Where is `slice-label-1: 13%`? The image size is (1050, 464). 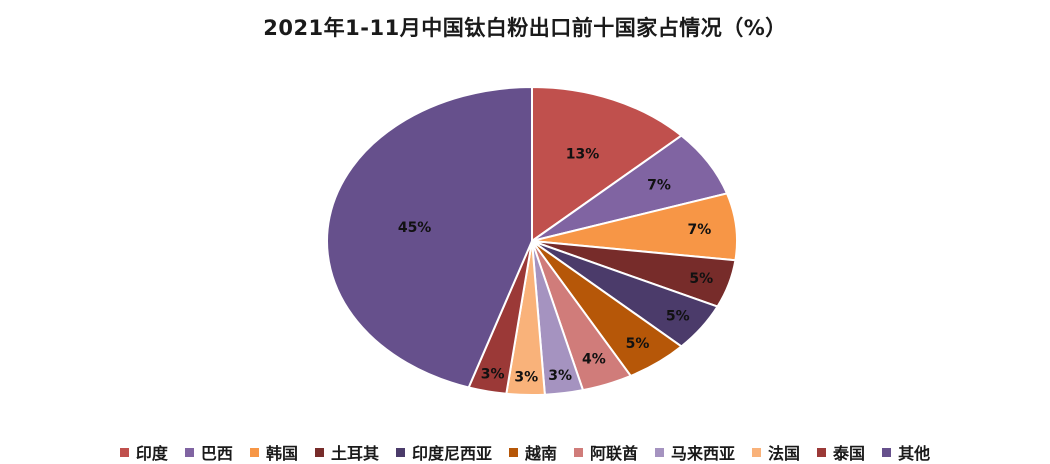
slice-label-1: 13% is located at coordinates (583, 154).